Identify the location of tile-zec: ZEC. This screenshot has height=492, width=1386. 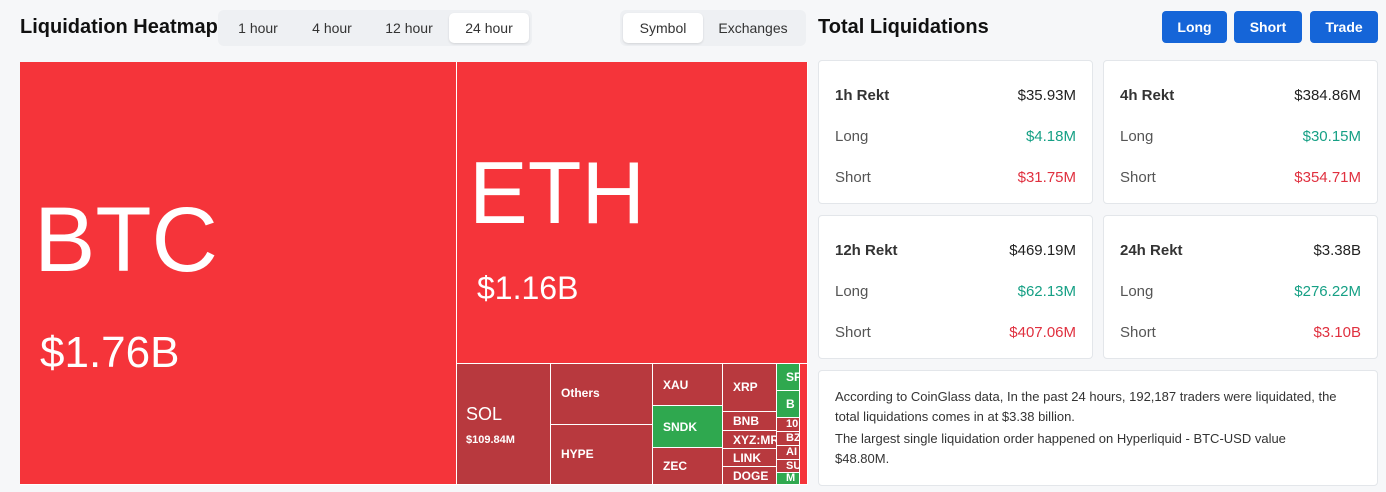
(688, 466).